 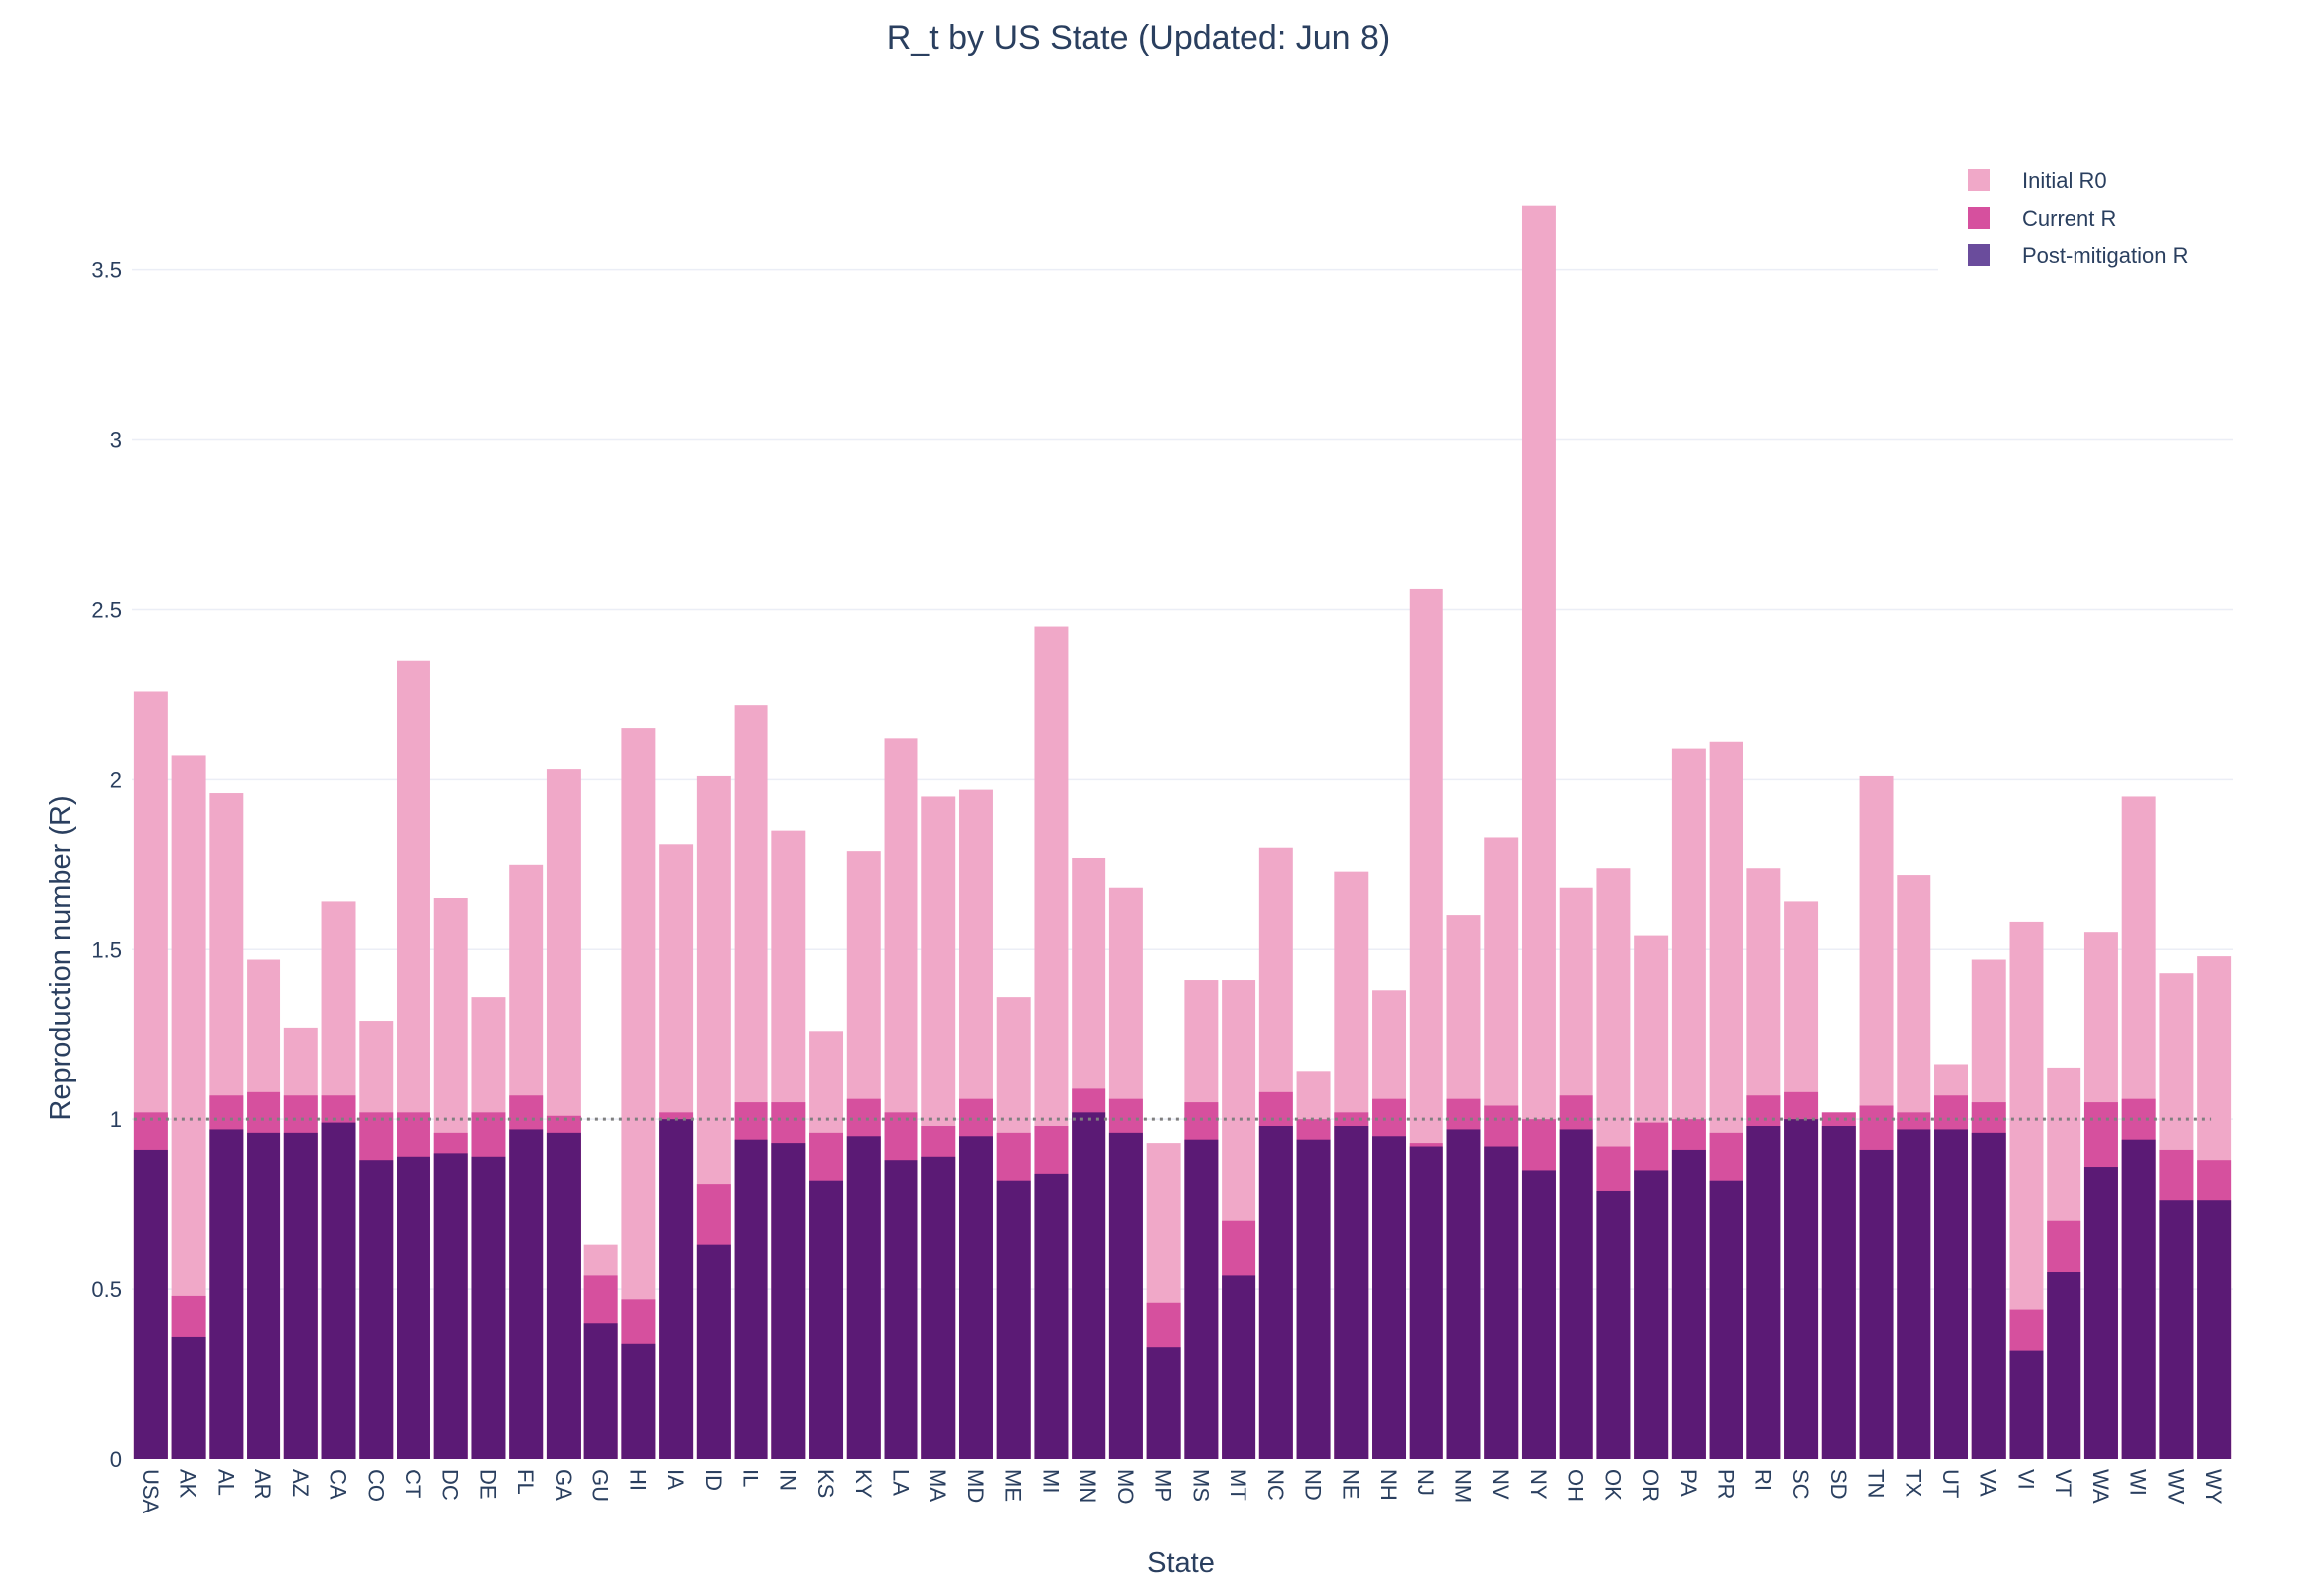 What do you see at coordinates (1576, 1294) in the screenshot?
I see `bar-oh-post-mitigation-r` at bounding box center [1576, 1294].